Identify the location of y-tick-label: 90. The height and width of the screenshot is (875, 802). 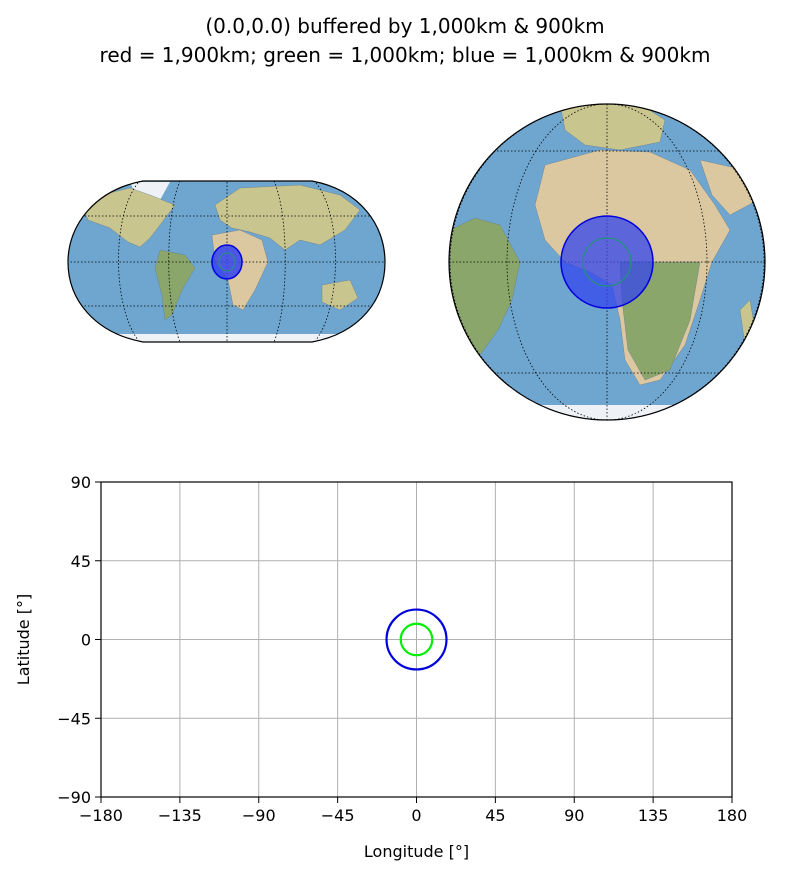
(81, 482).